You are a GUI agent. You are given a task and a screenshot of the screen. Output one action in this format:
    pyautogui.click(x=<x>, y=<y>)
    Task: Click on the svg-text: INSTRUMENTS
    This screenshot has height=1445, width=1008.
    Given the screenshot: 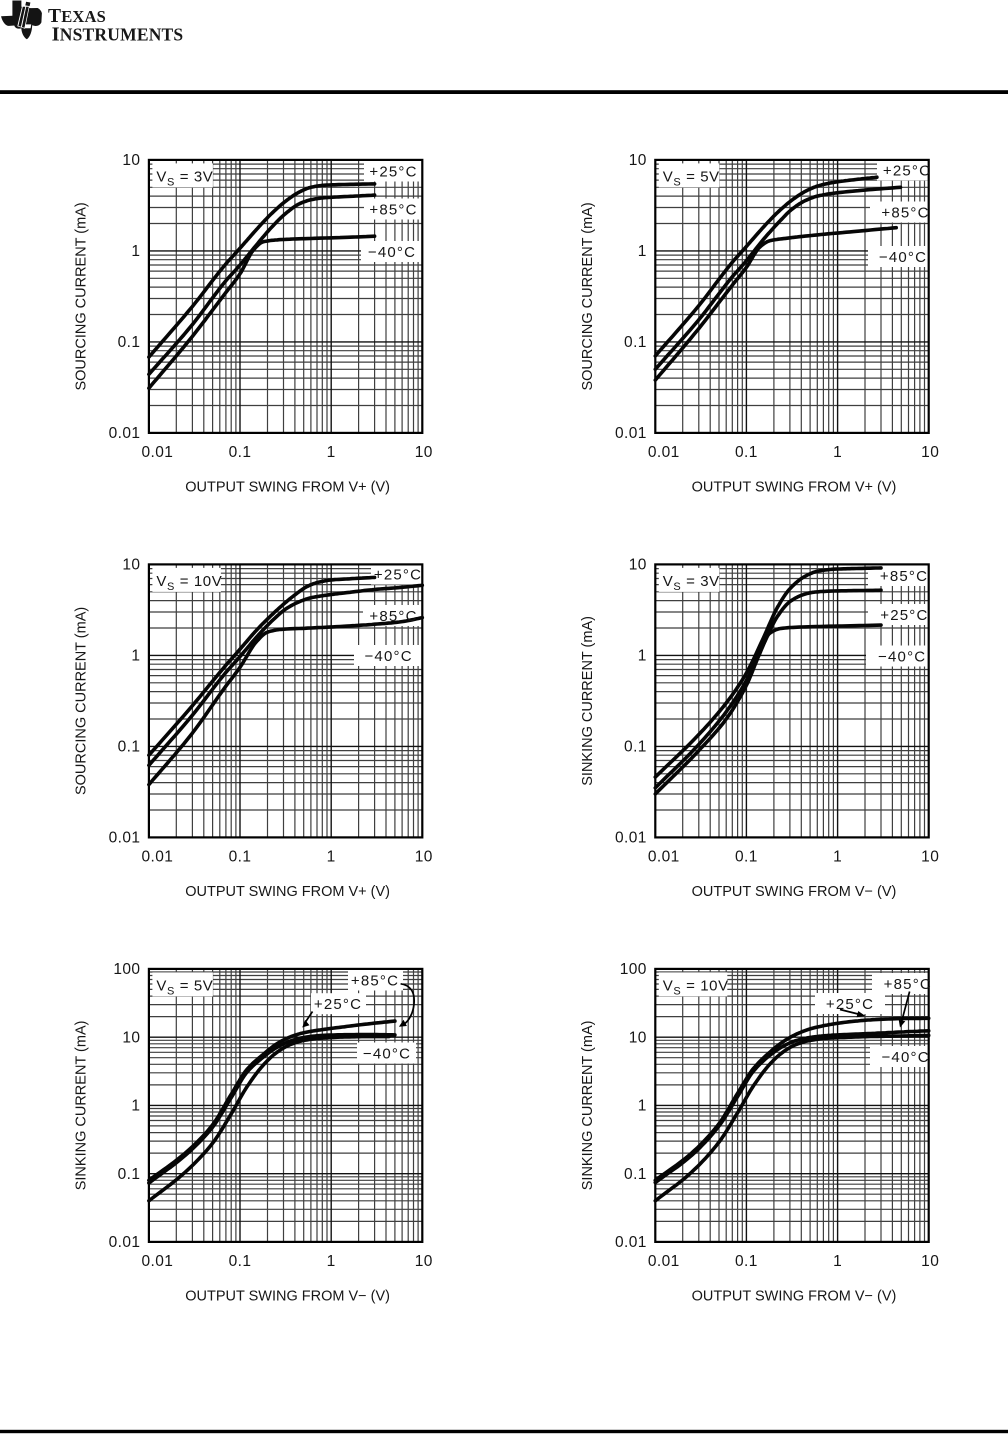 What is the action you would take?
    pyautogui.click(x=118, y=35)
    